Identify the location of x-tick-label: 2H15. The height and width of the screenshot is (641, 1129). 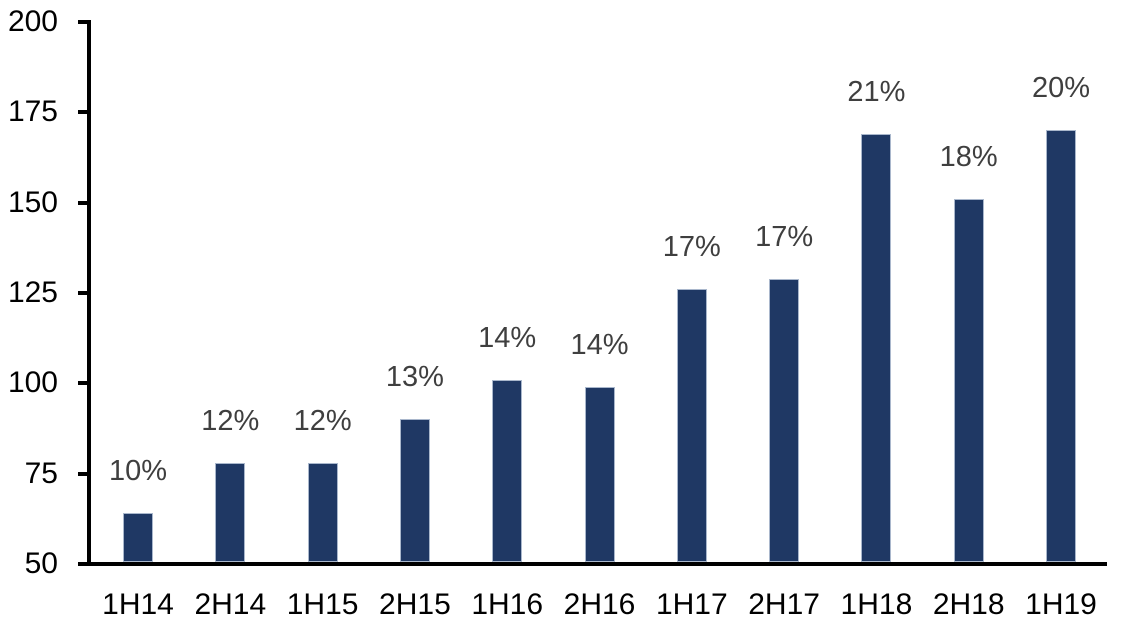
(415, 604).